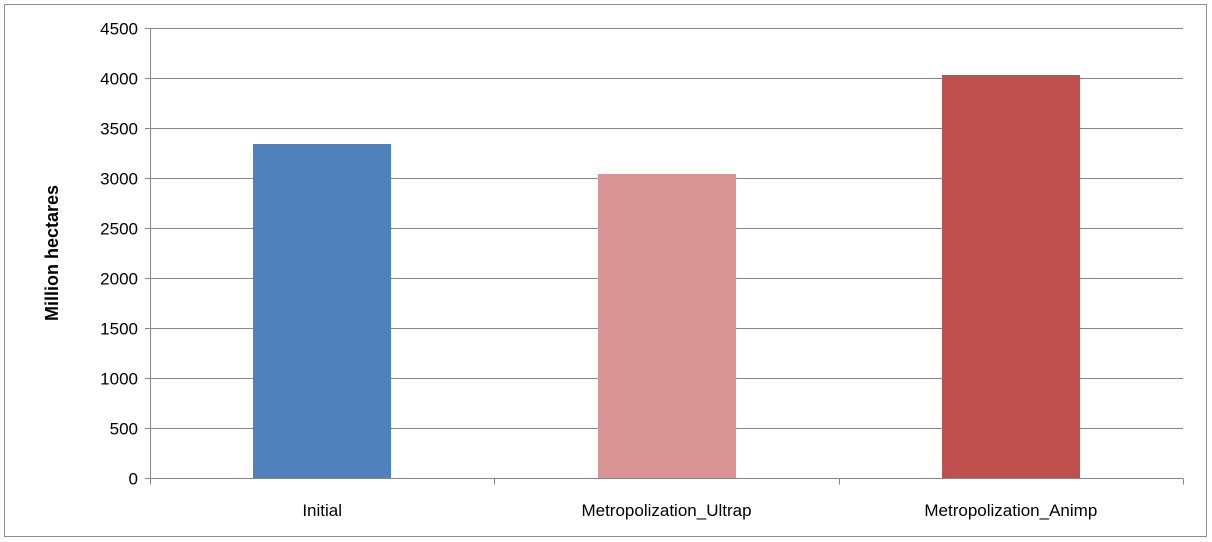  I want to click on y-tick-label: 2000, so click(119, 279).